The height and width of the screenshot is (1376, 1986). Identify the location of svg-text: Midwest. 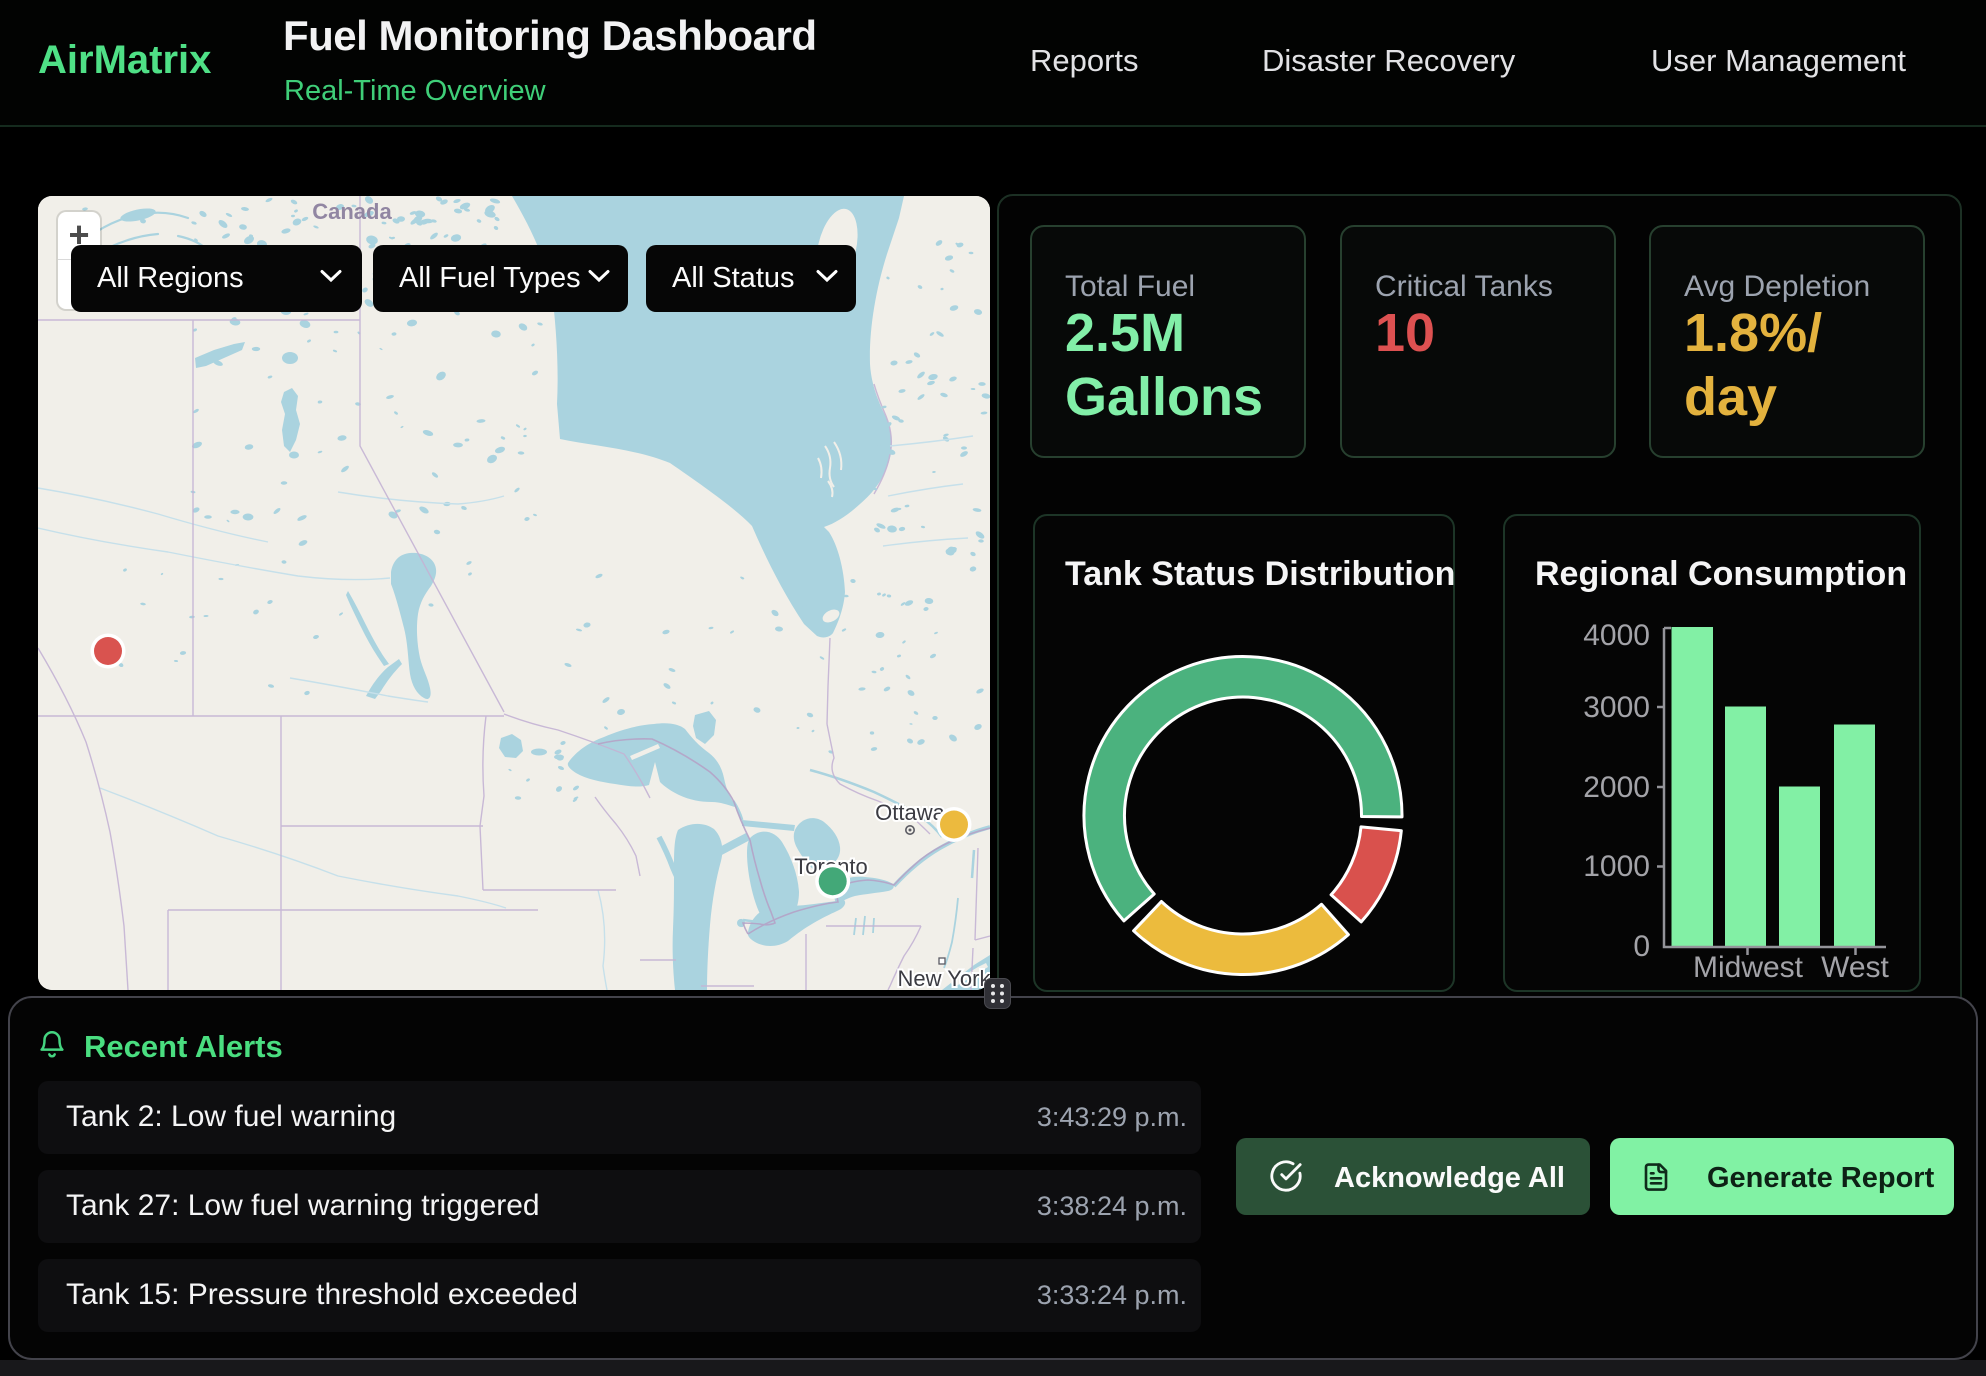
(1748, 967).